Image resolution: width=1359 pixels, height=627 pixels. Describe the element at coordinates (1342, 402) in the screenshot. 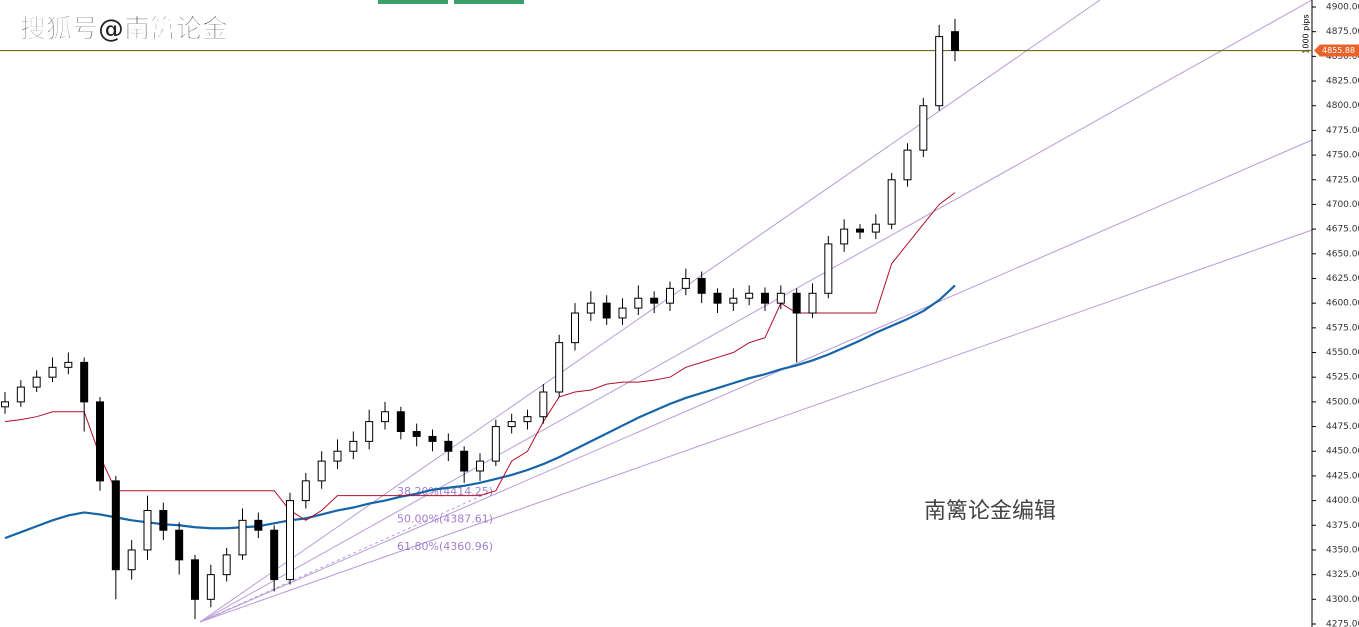

I see `y-tick-label: 4500.00` at that location.